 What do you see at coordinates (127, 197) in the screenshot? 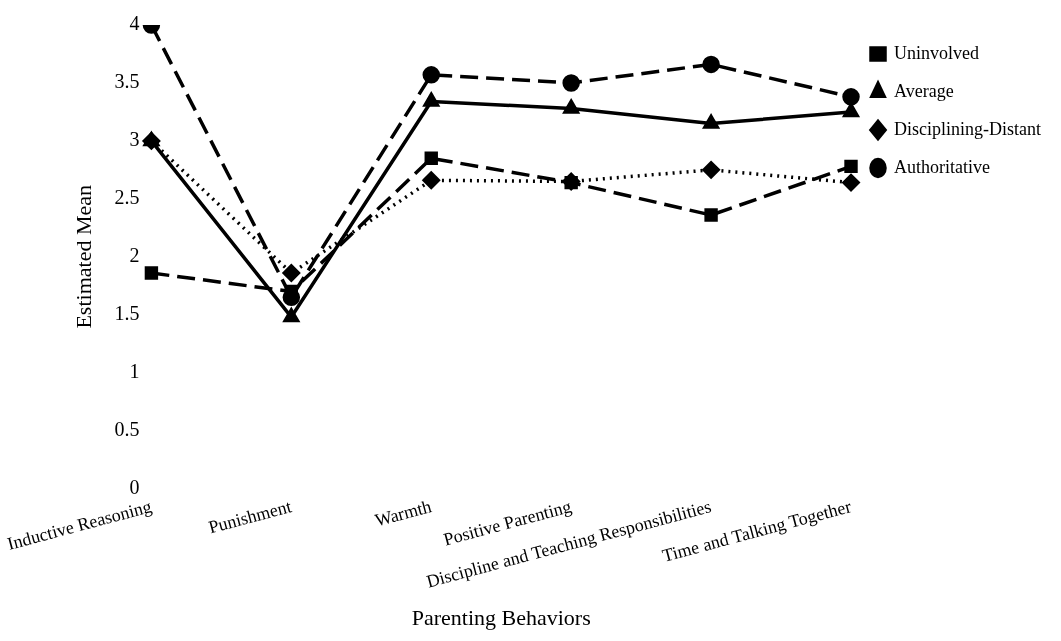
I see `y-tick-label: 2.5` at bounding box center [127, 197].